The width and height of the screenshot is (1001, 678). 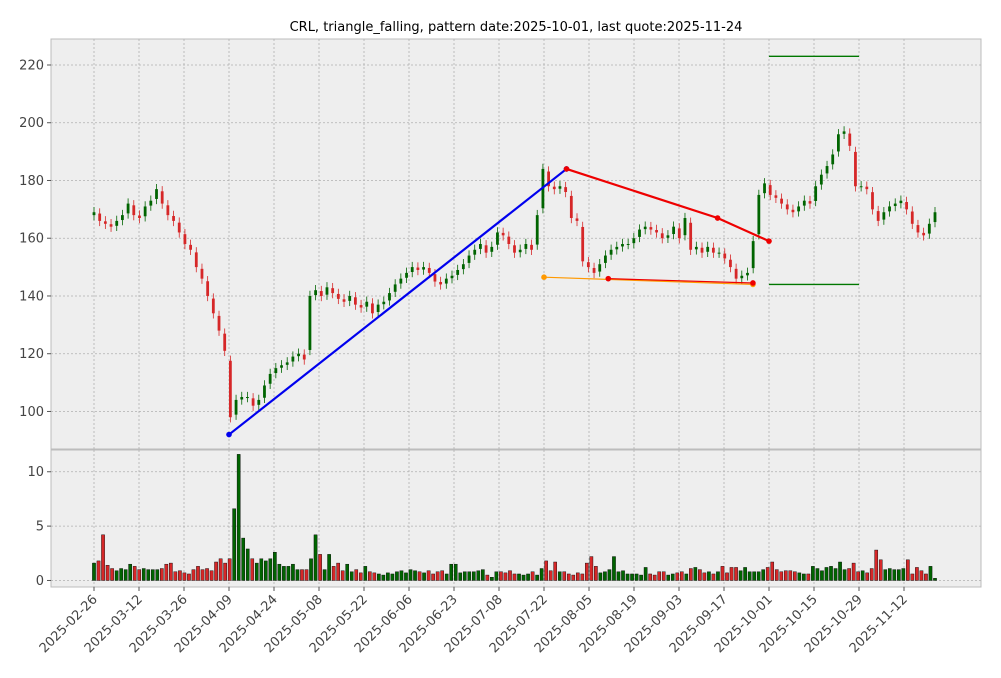 I want to click on price-y-tick-label: 140, so click(x=31, y=296).